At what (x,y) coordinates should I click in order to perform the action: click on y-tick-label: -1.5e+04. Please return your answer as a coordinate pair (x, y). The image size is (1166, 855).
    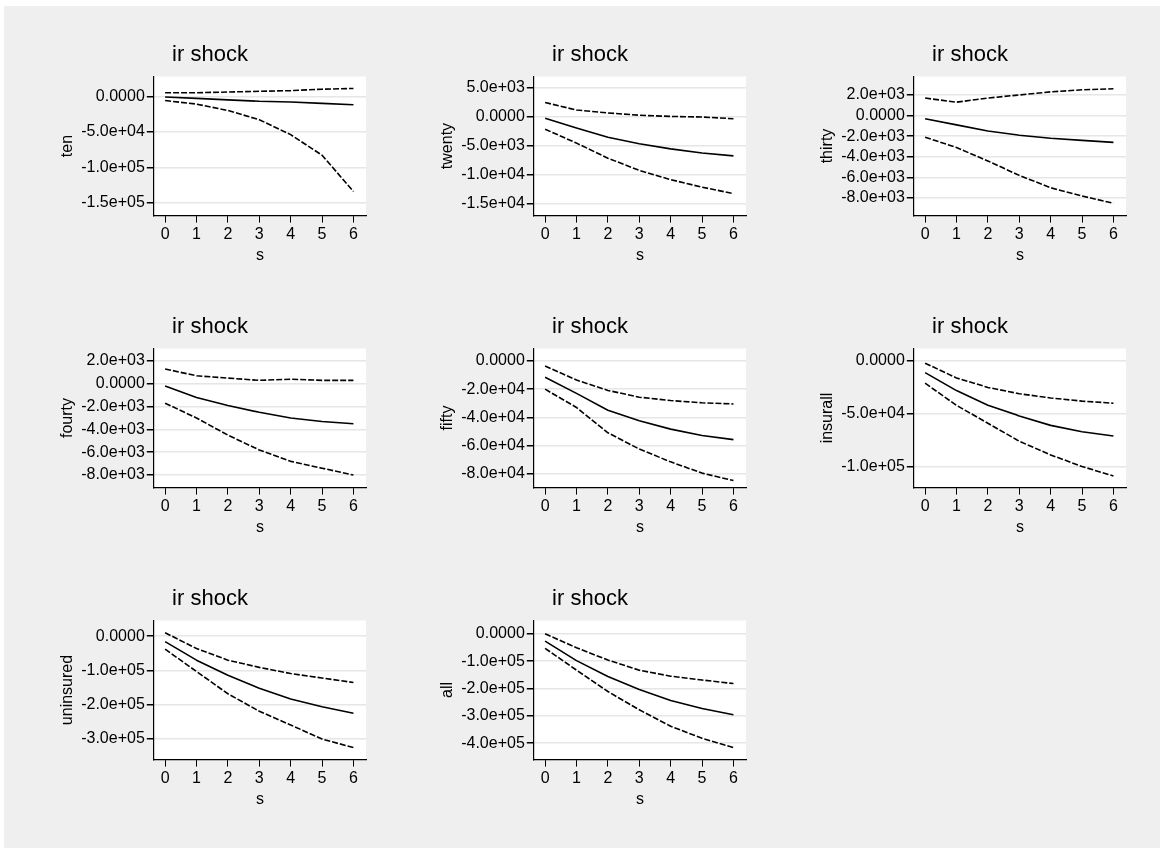
    Looking at the image, I should click on (493, 203).